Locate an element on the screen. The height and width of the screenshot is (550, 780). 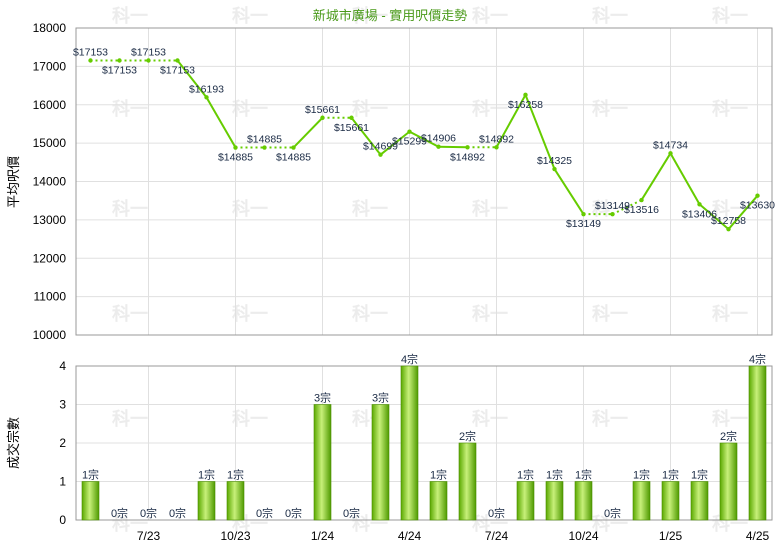
y-tick-label: 2 is located at coordinates (62, 443).